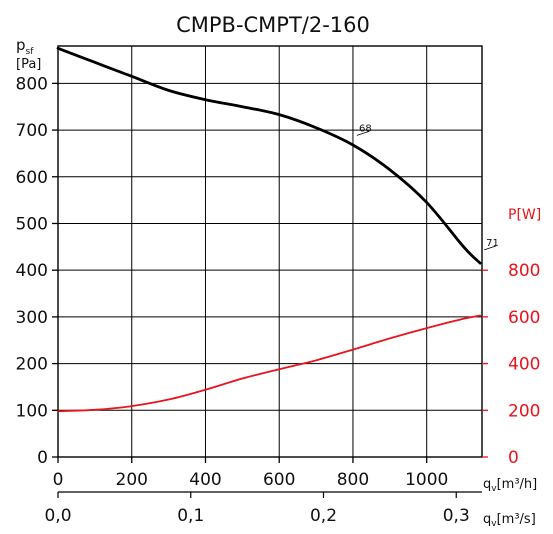  I want to click on x2-tick-label-3: 0,3, so click(456, 516).